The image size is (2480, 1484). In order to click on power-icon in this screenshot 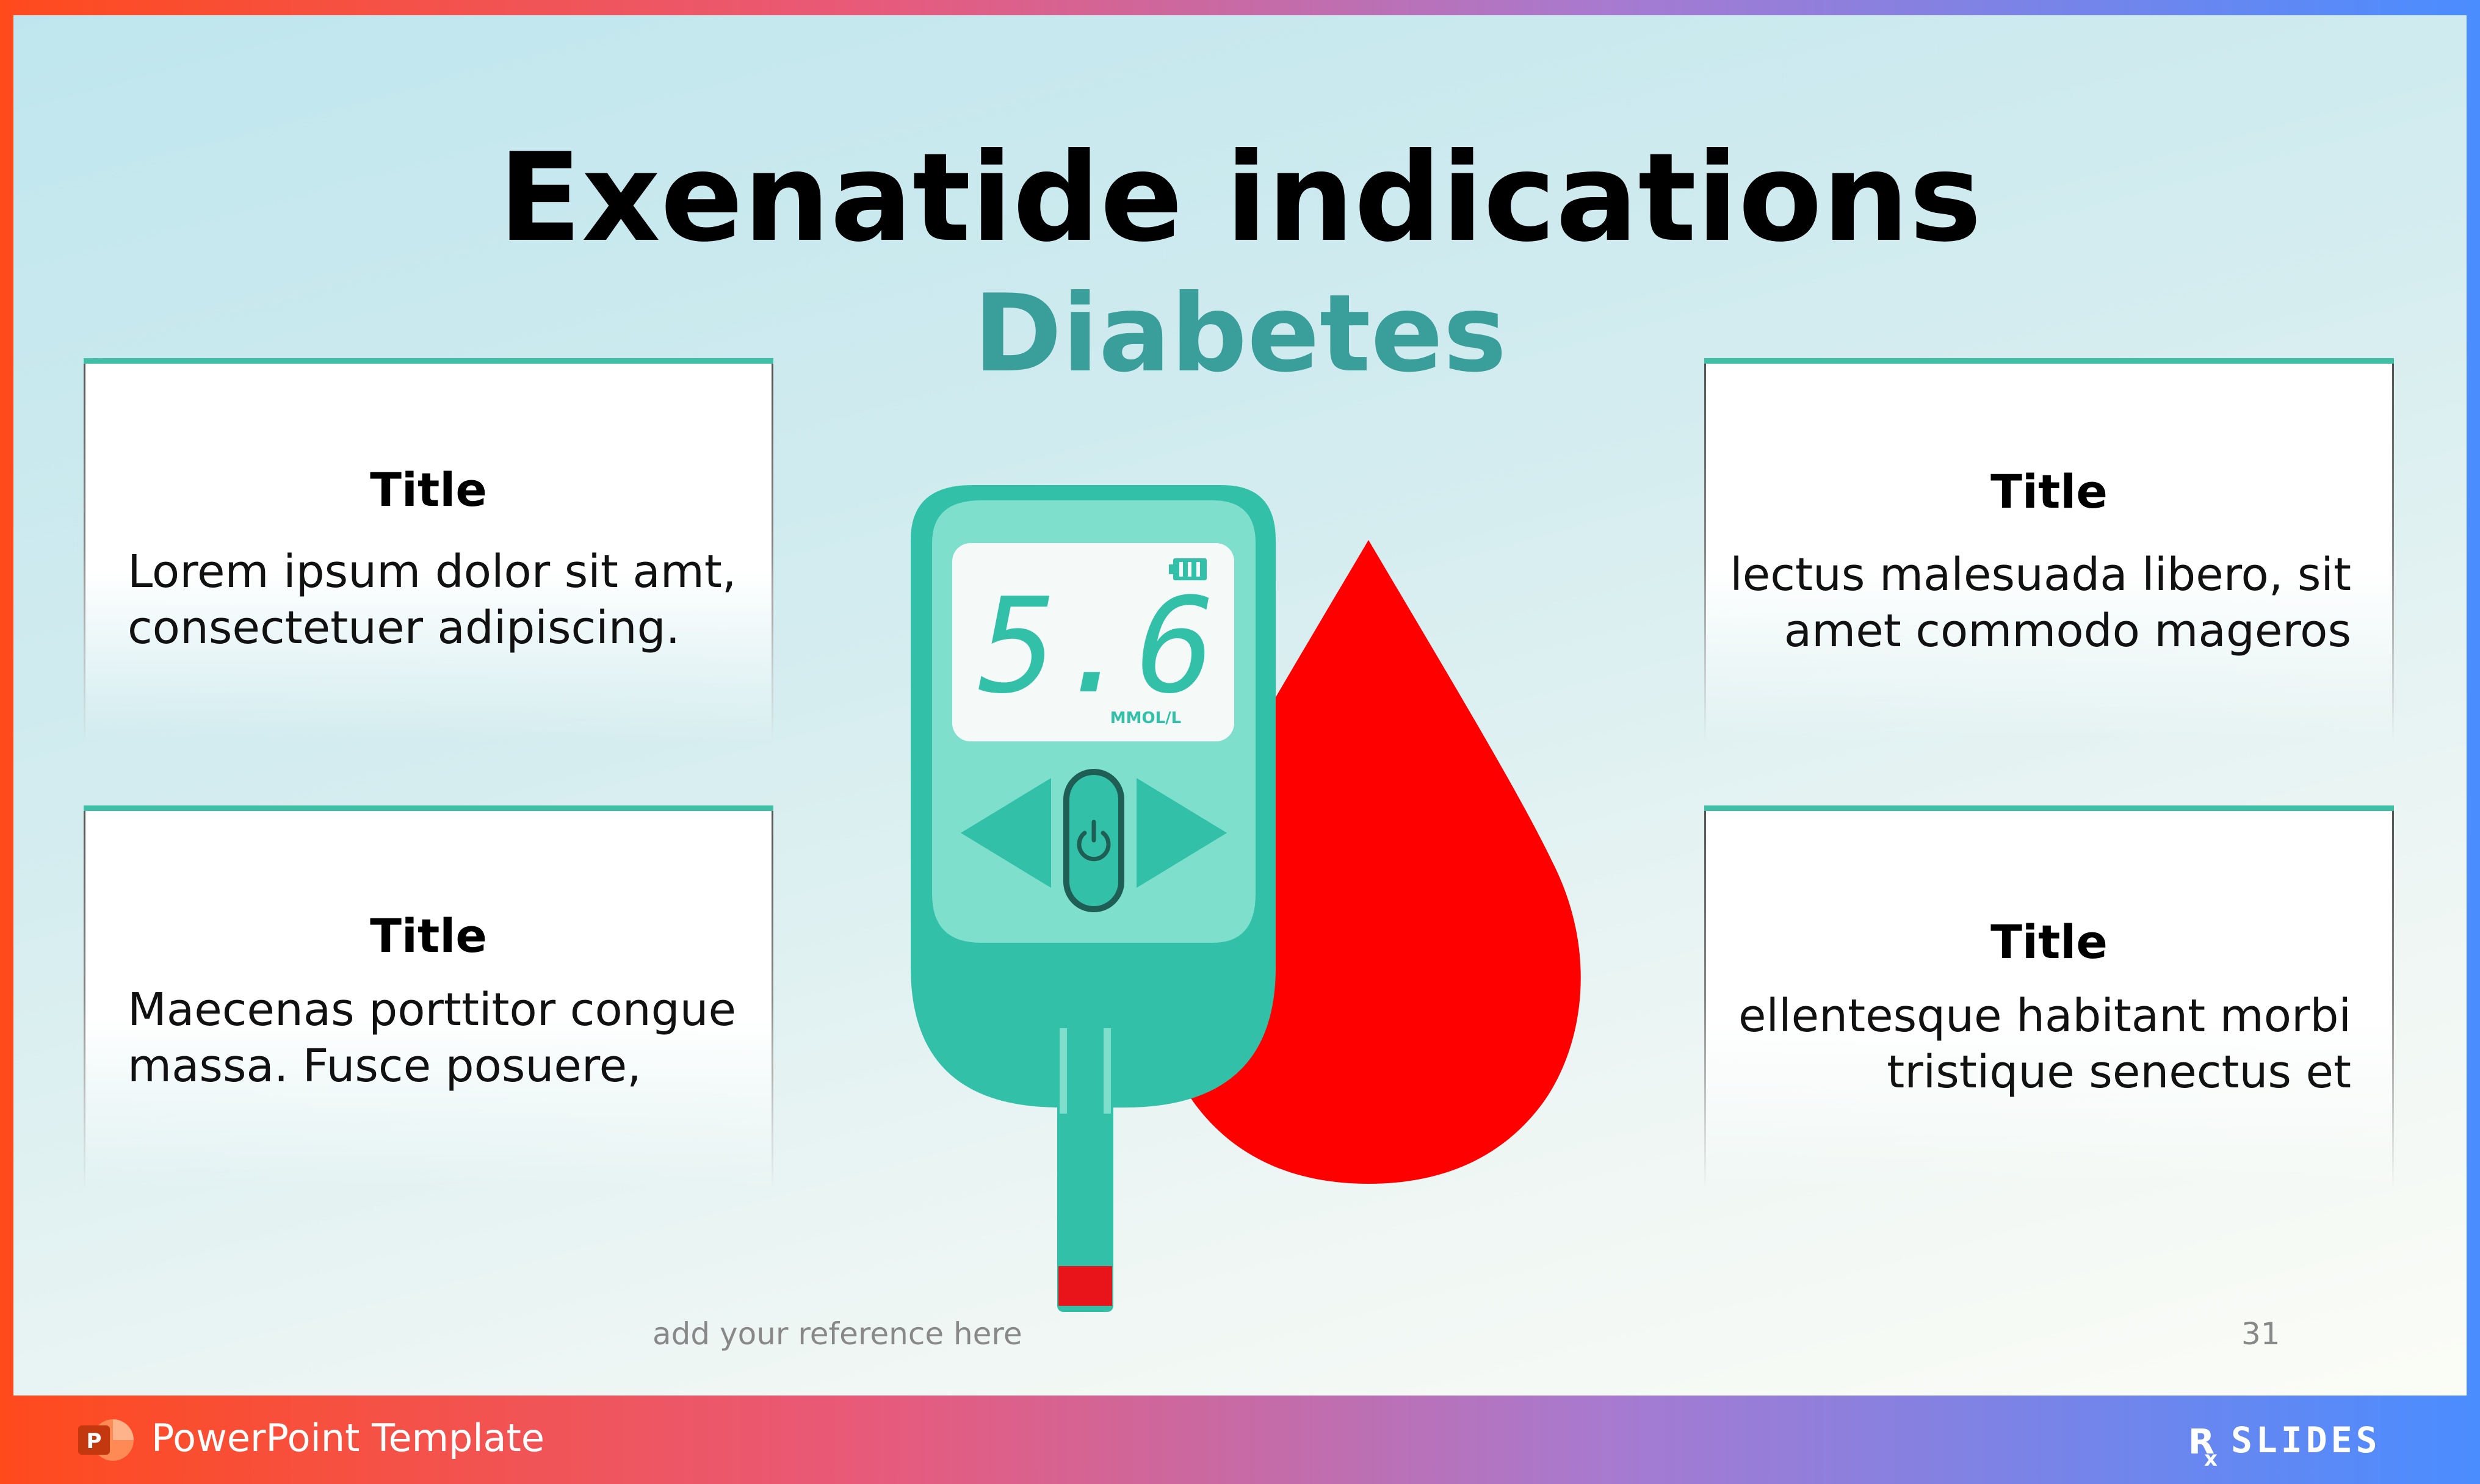, I will do `click(1094, 840)`.